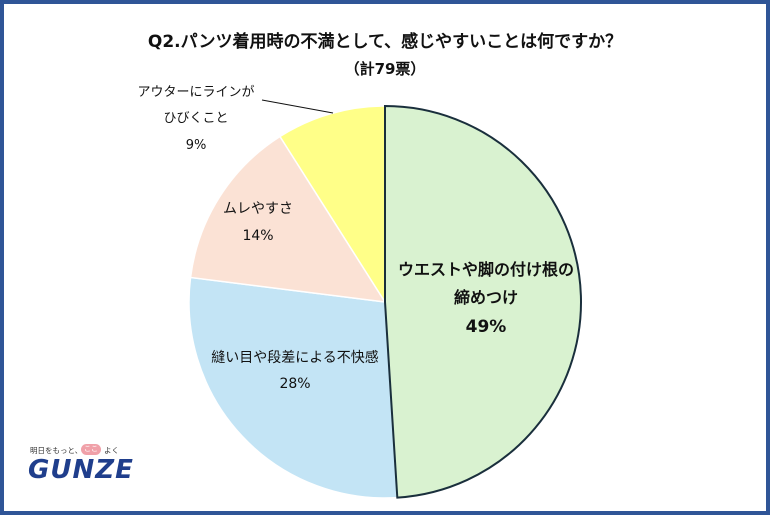 The width and height of the screenshot is (770, 515). I want to click on slice-4-leader-line, so click(297, 106).